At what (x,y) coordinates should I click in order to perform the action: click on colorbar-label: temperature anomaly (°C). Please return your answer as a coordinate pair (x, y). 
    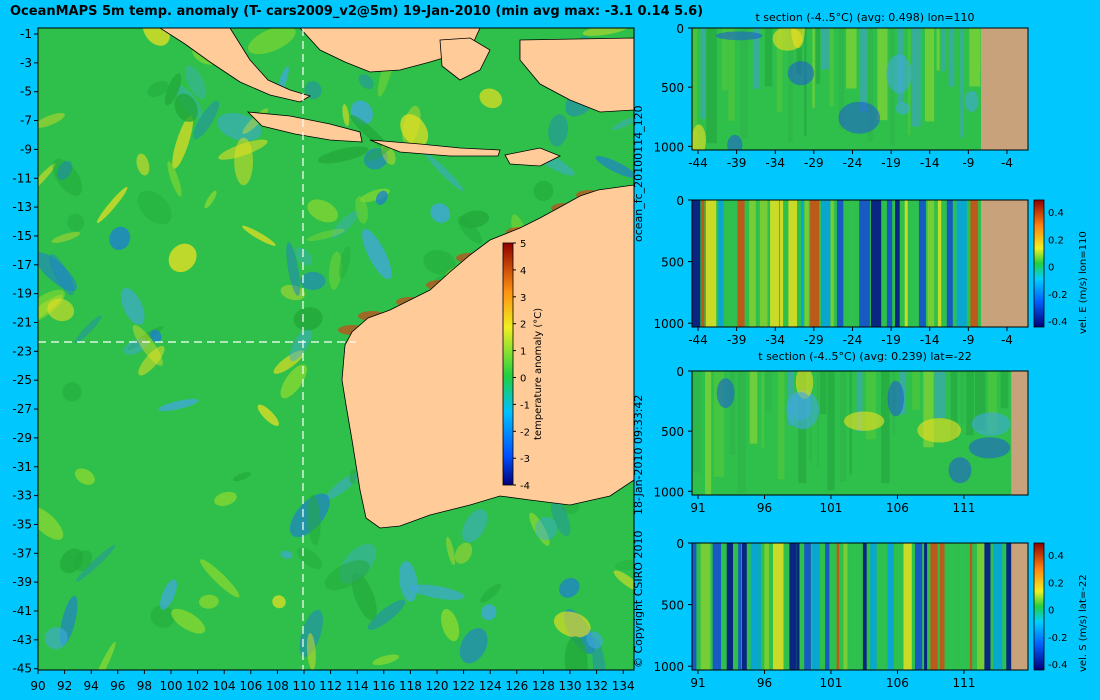
    Looking at the image, I should click on (538, 373).